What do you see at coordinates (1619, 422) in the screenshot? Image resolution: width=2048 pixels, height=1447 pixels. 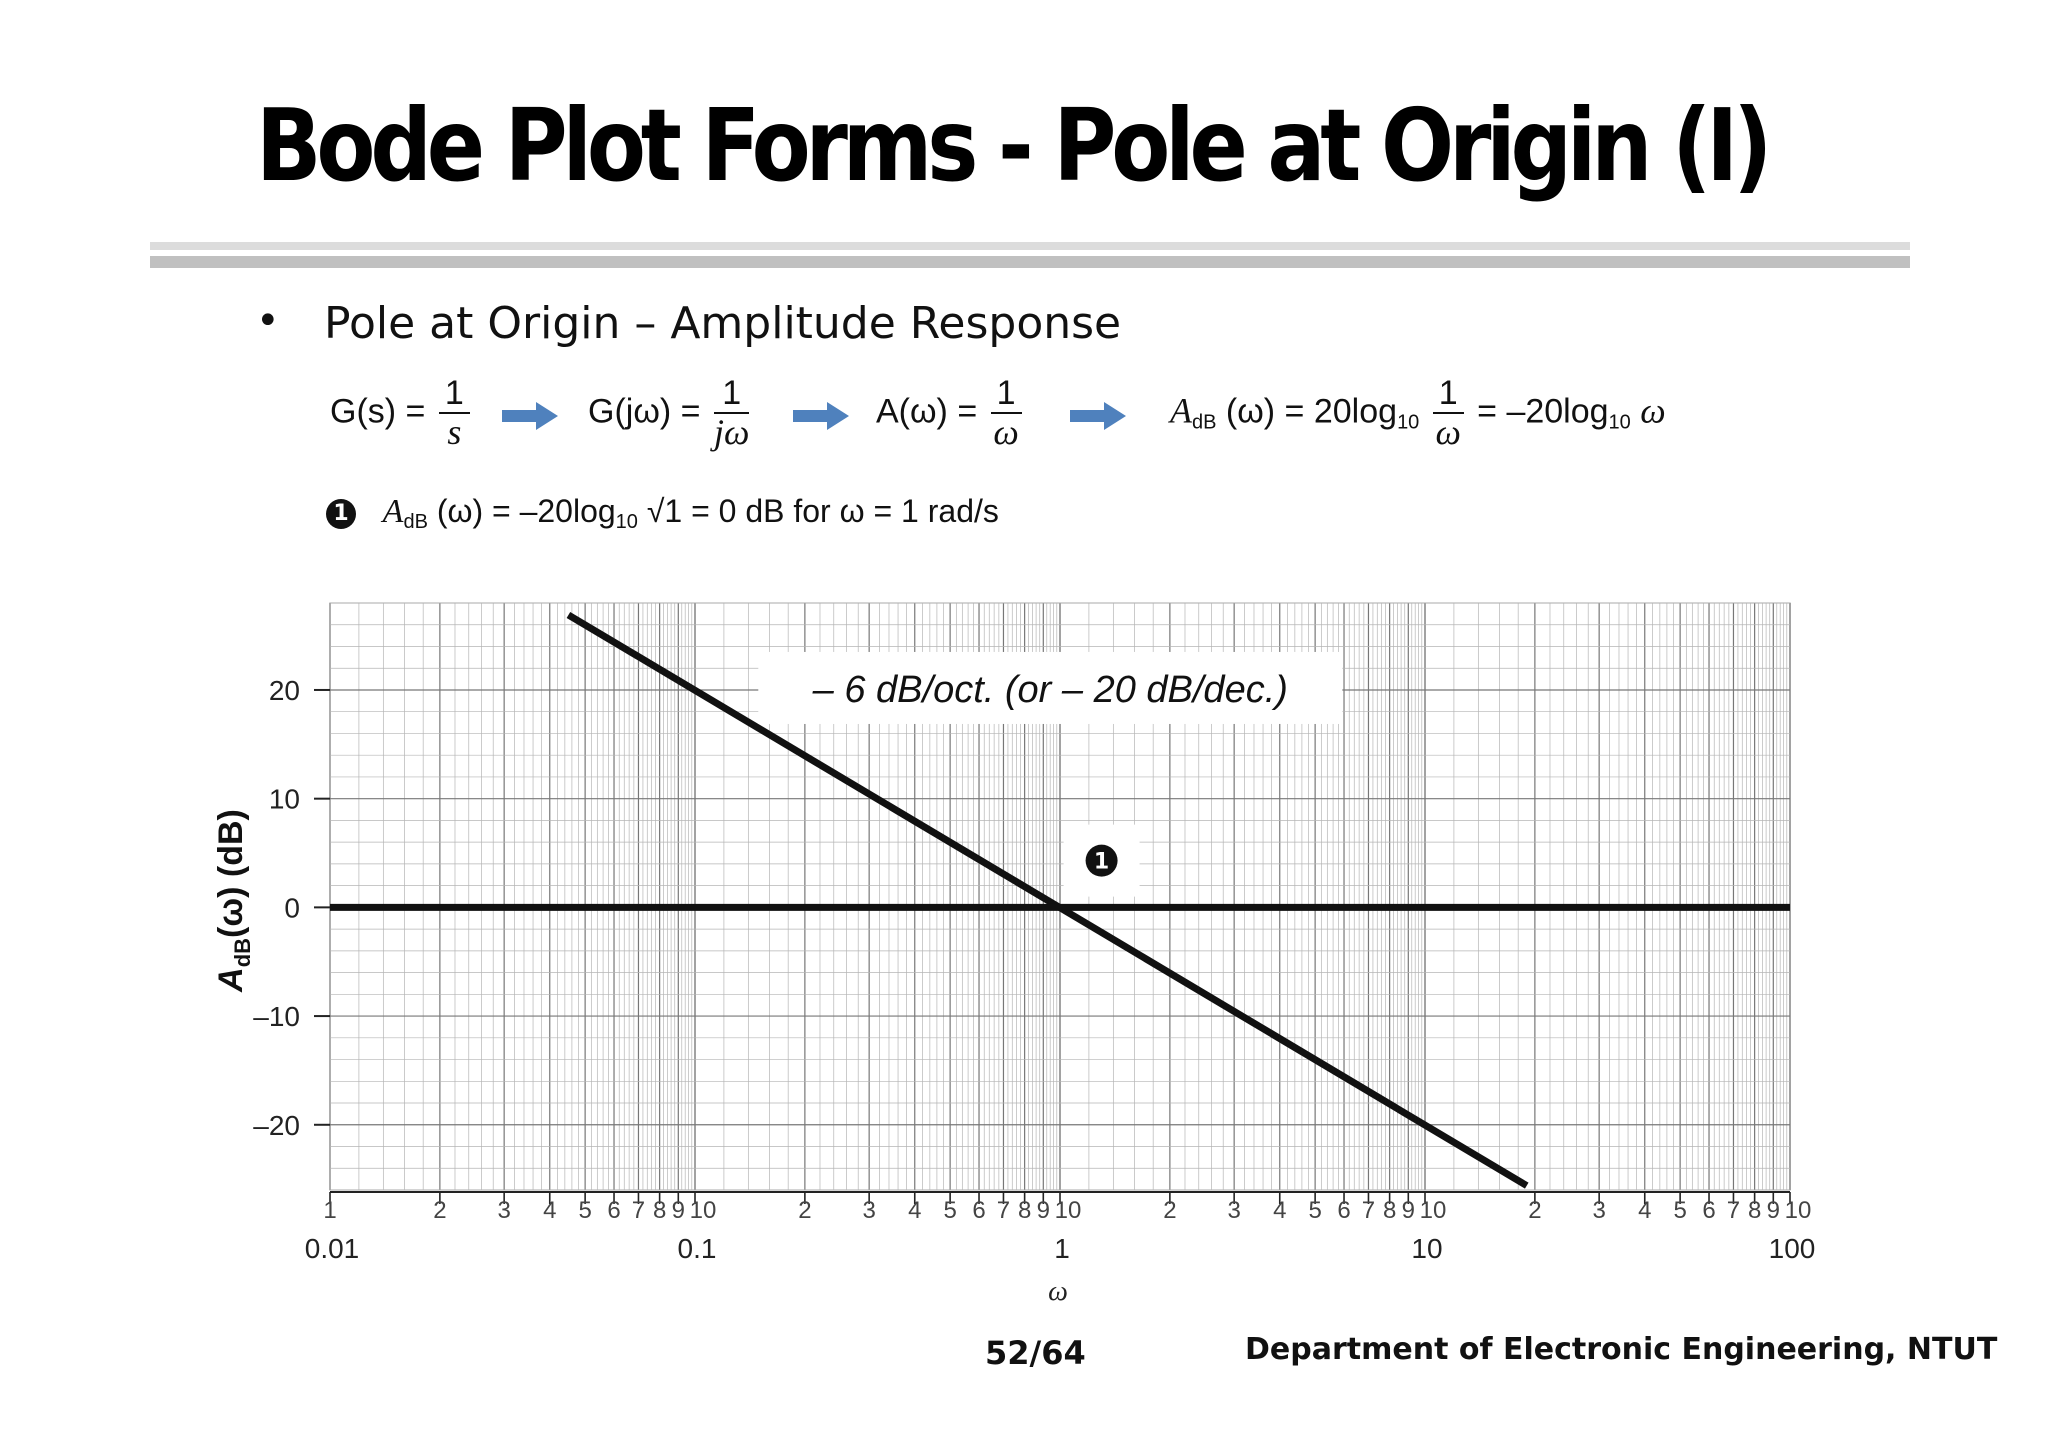 I see `eq4-rhs-subscript: 10` at bounding box center [1619, 422].